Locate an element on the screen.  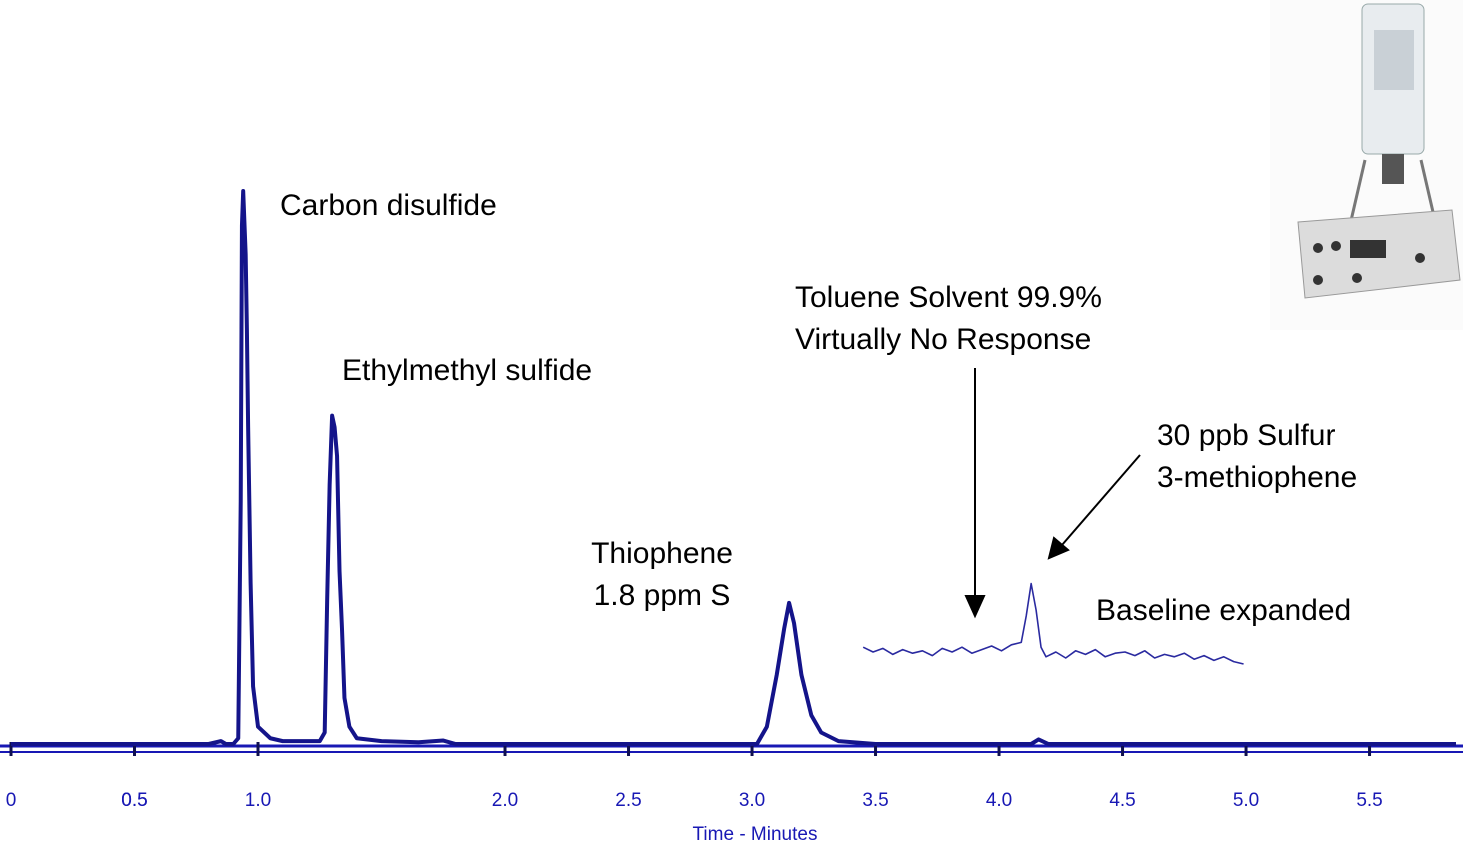
expanded-baseline-trace is located at coordinates (1053, 623).